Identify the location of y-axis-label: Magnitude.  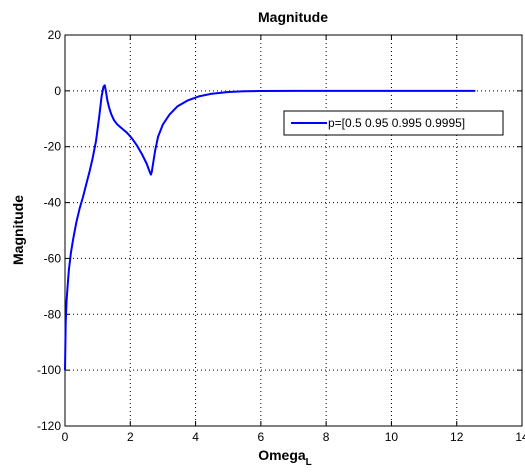
(18, 230).